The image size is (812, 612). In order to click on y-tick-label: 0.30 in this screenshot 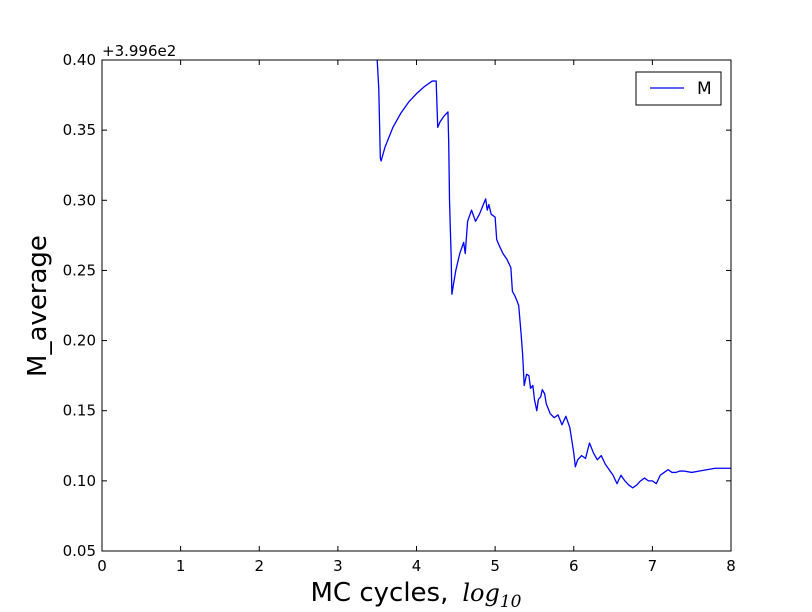, I will do `click(79, 200)`.